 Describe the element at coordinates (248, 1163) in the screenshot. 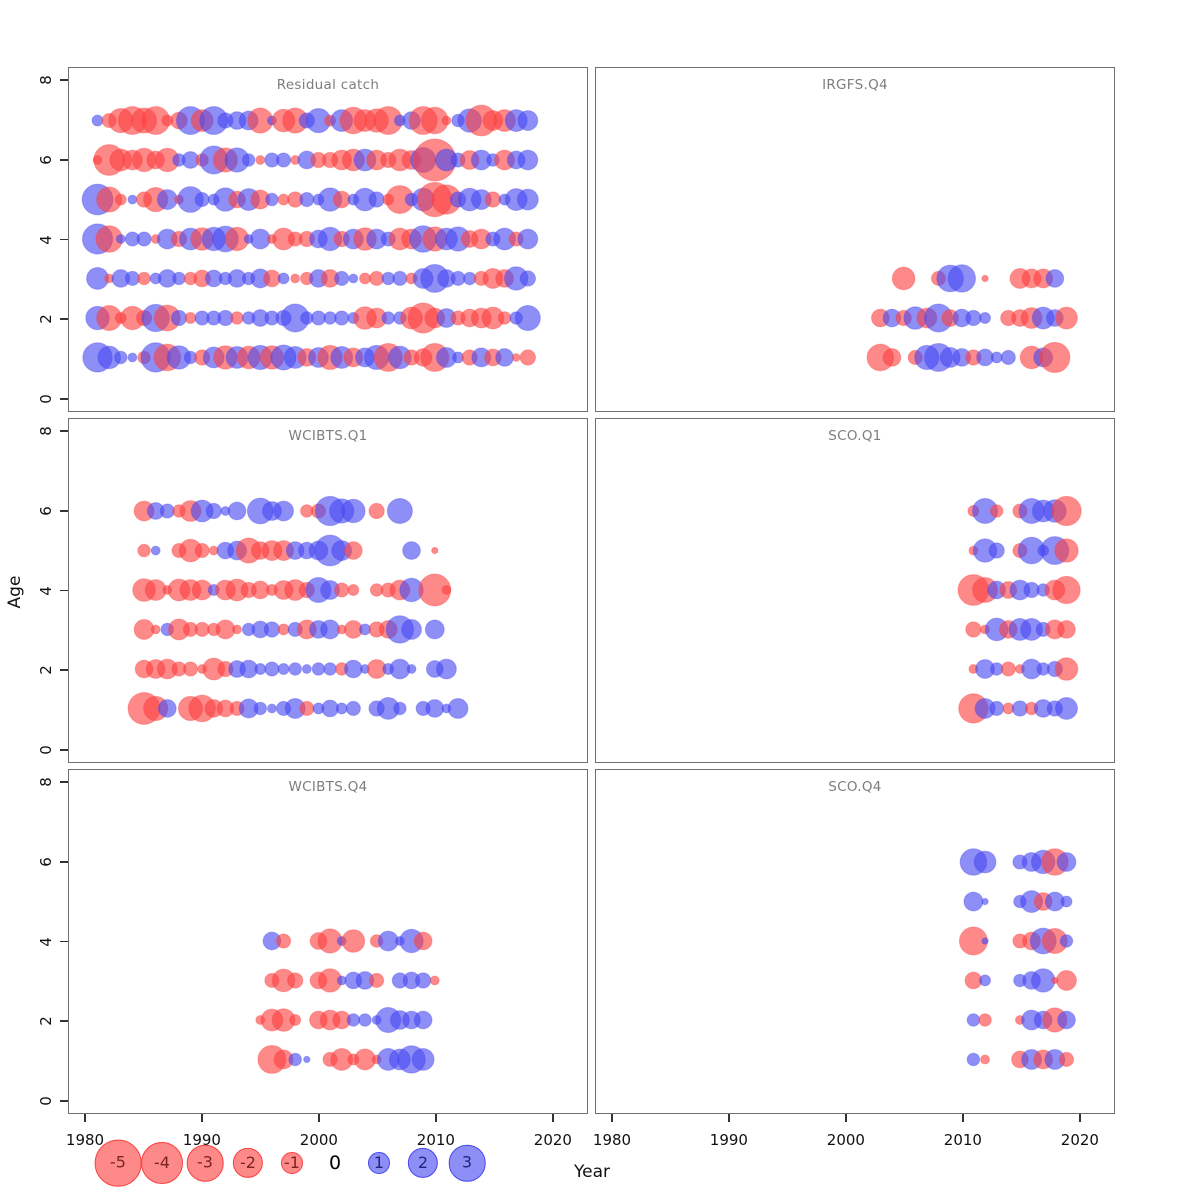

I see `legend-circle: -2` at that location.